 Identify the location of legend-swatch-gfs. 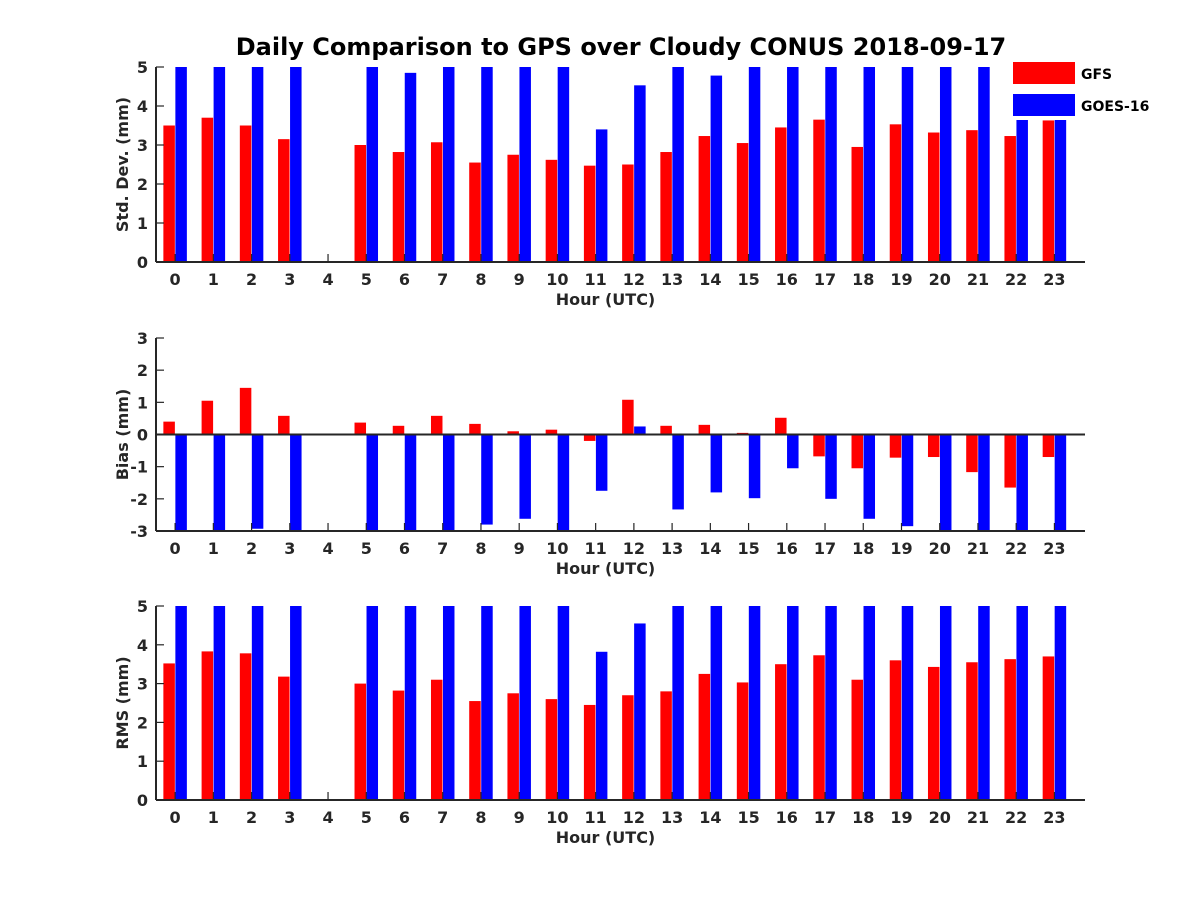
(1044, 73).